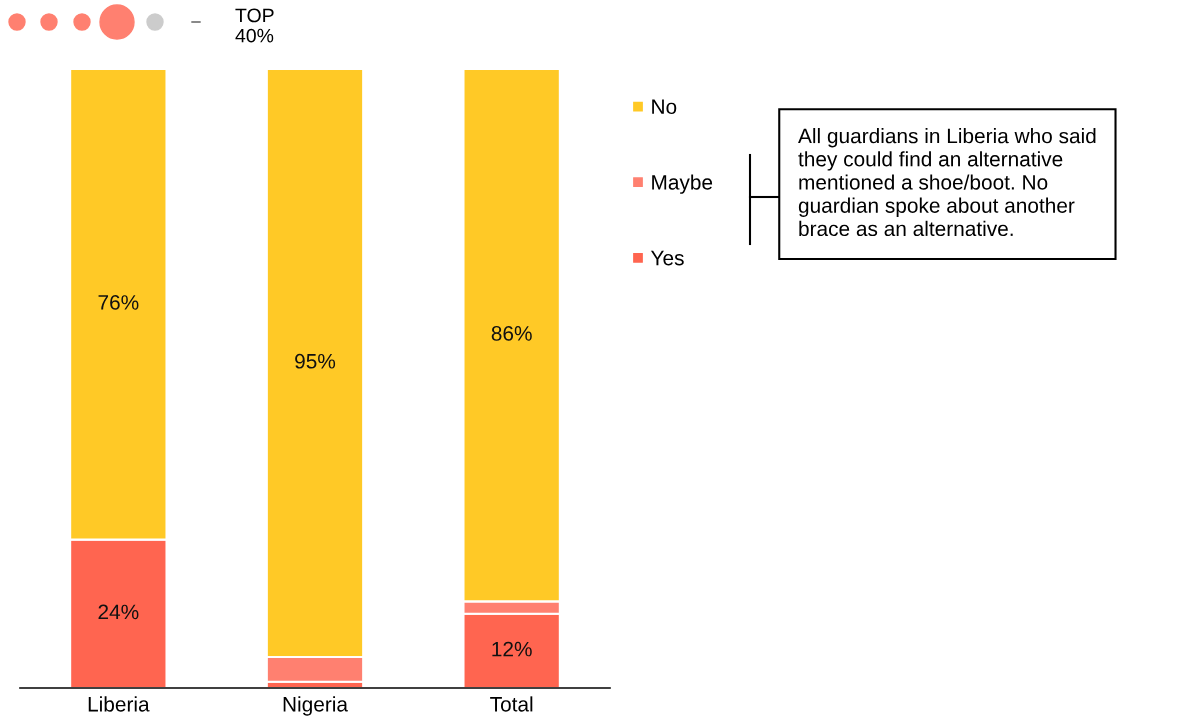  I want to click on x-tick-label: Total, so click(511, 704).